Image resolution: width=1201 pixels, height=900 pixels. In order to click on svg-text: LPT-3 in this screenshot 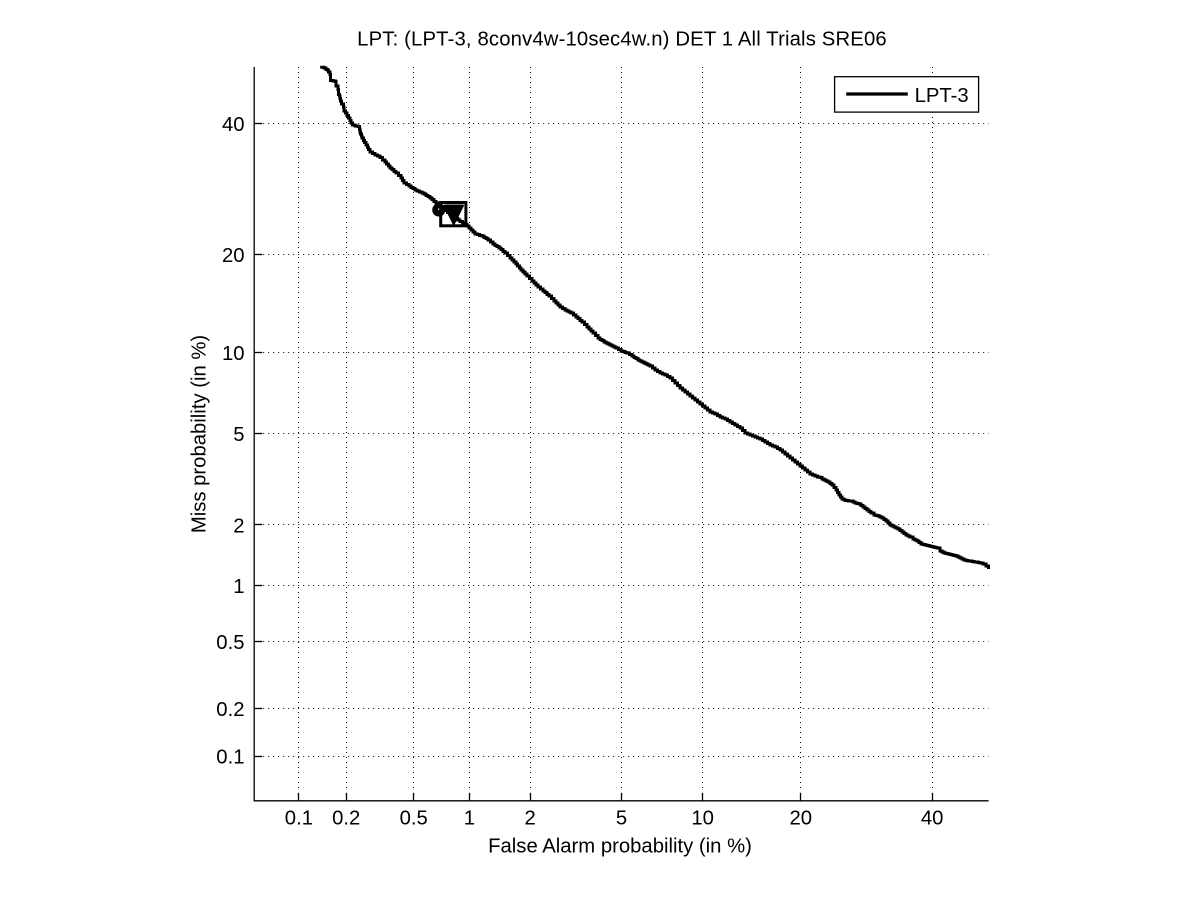, I will do `click(942, 96)`.